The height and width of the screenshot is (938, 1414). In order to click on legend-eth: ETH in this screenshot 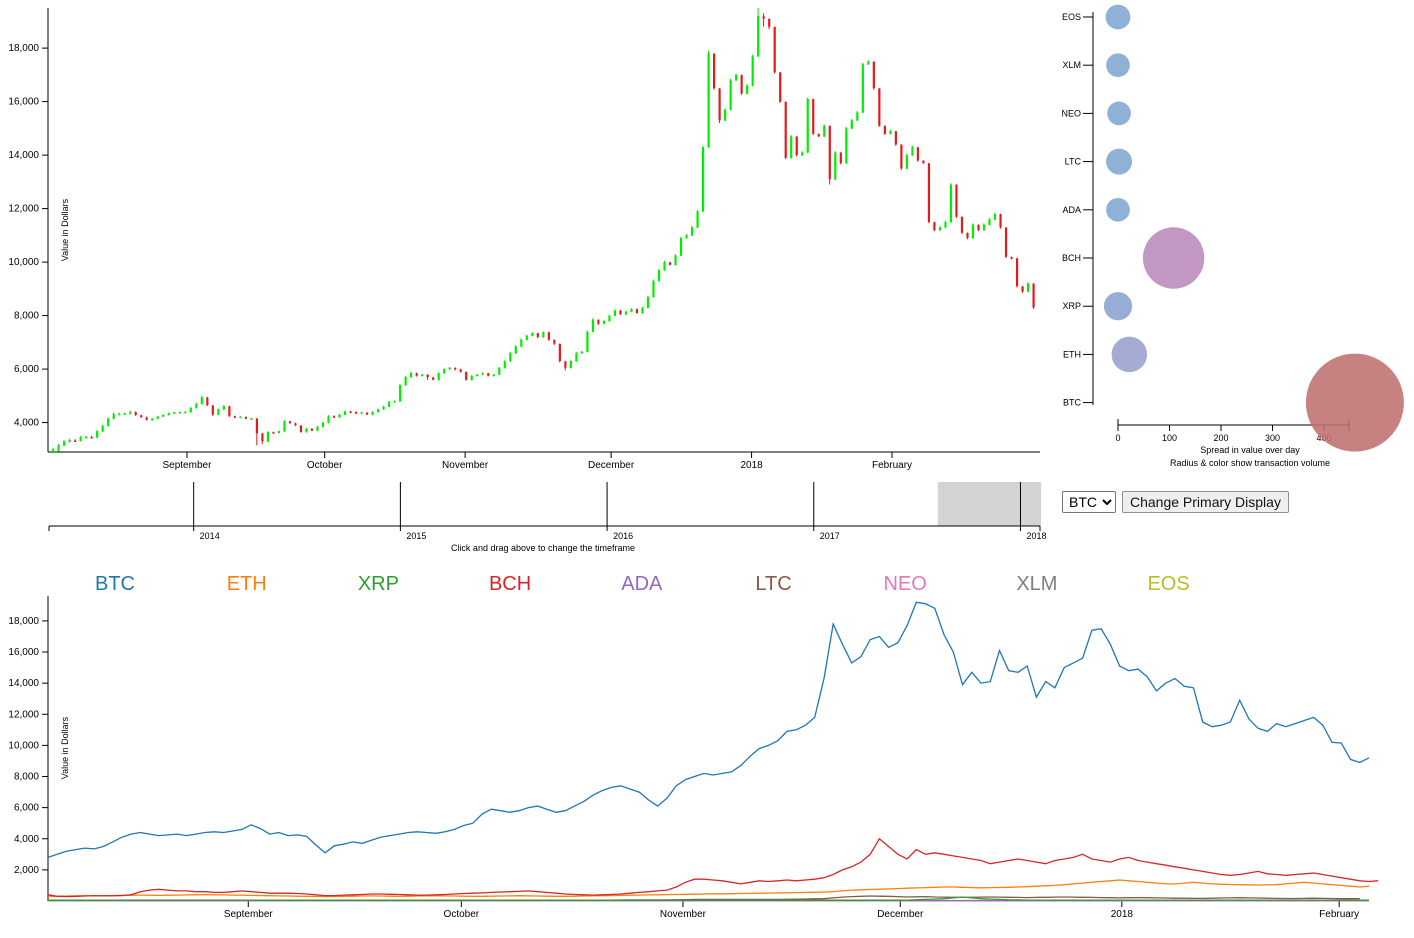, I will do `click(247, 584)`.